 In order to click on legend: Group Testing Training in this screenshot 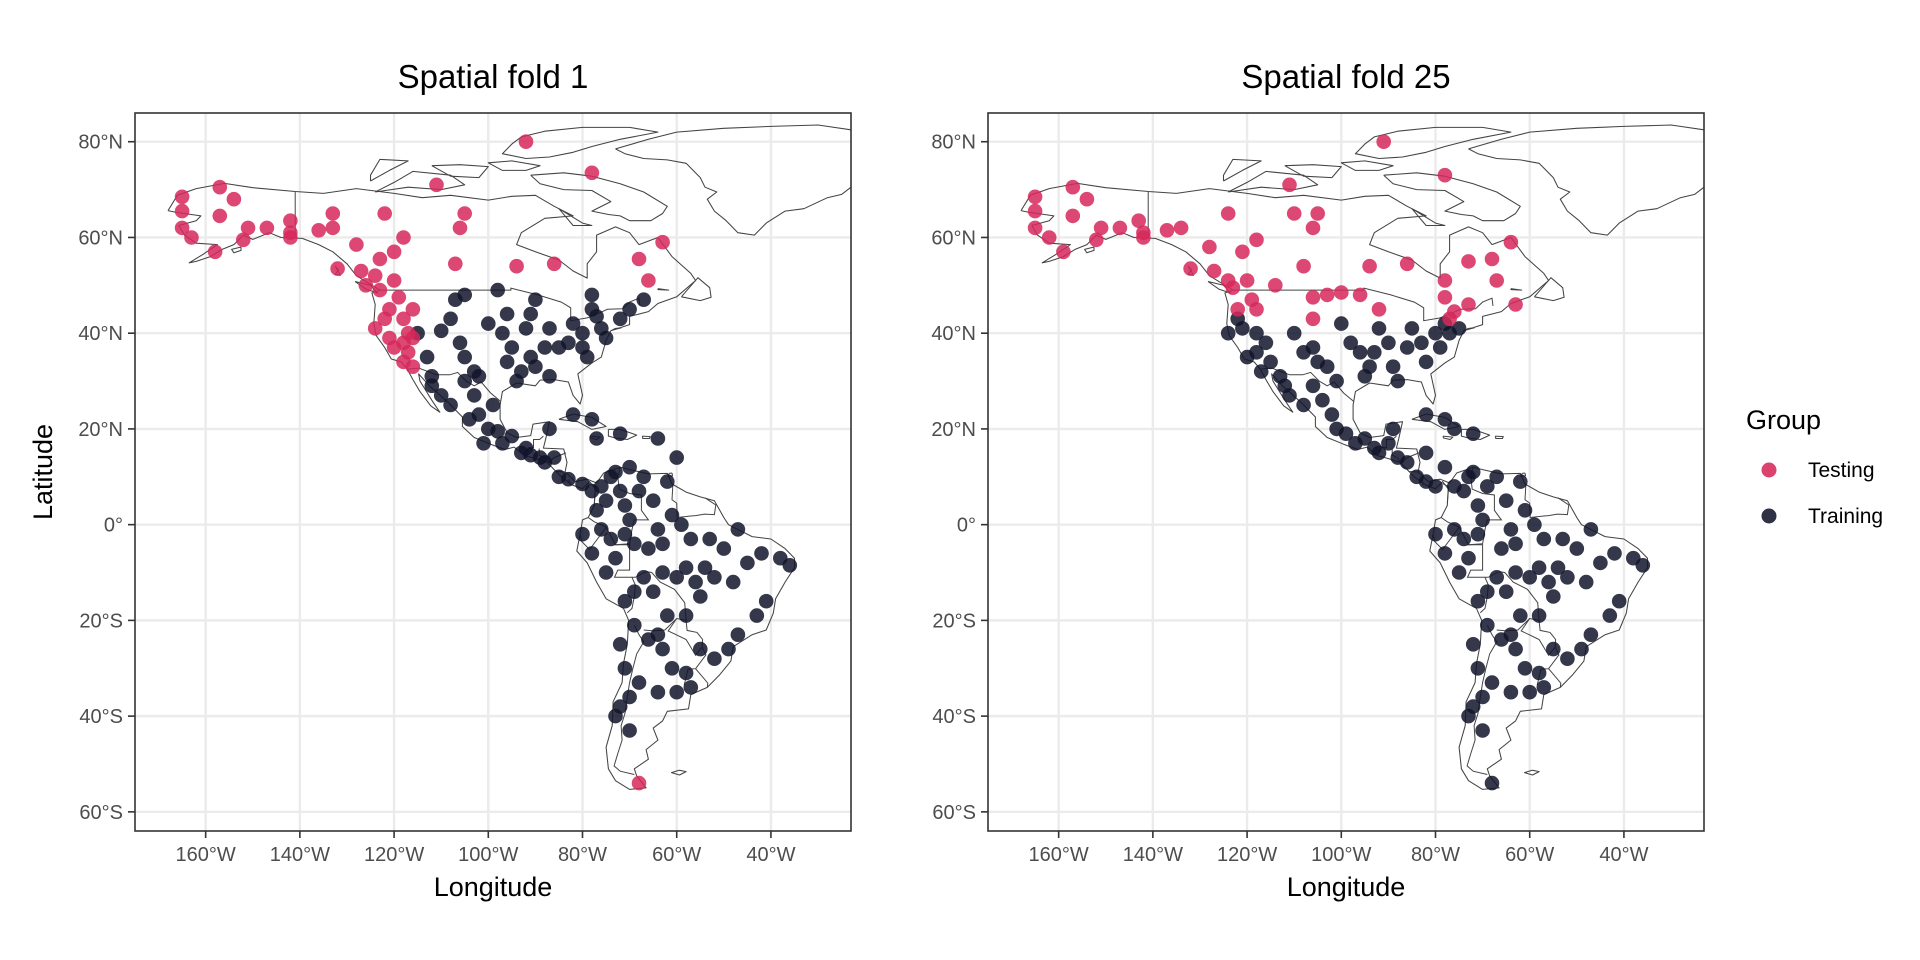, I will do `click(1814, 466)`.